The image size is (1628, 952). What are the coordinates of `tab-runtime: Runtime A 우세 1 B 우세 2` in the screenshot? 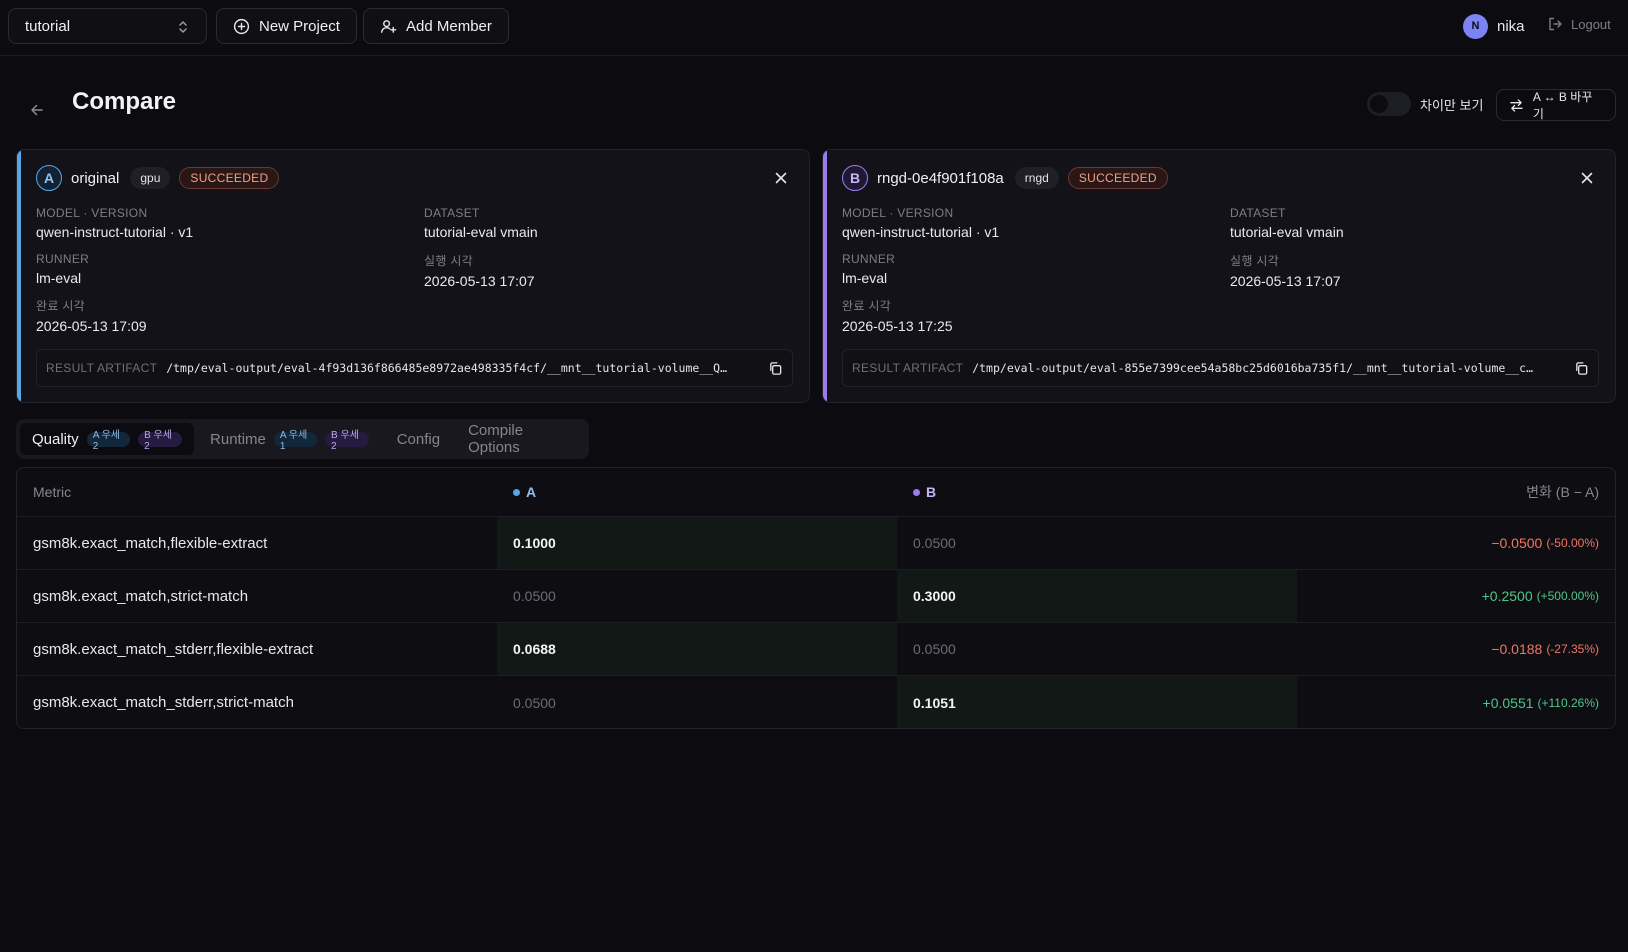 It's located at (289, 439).